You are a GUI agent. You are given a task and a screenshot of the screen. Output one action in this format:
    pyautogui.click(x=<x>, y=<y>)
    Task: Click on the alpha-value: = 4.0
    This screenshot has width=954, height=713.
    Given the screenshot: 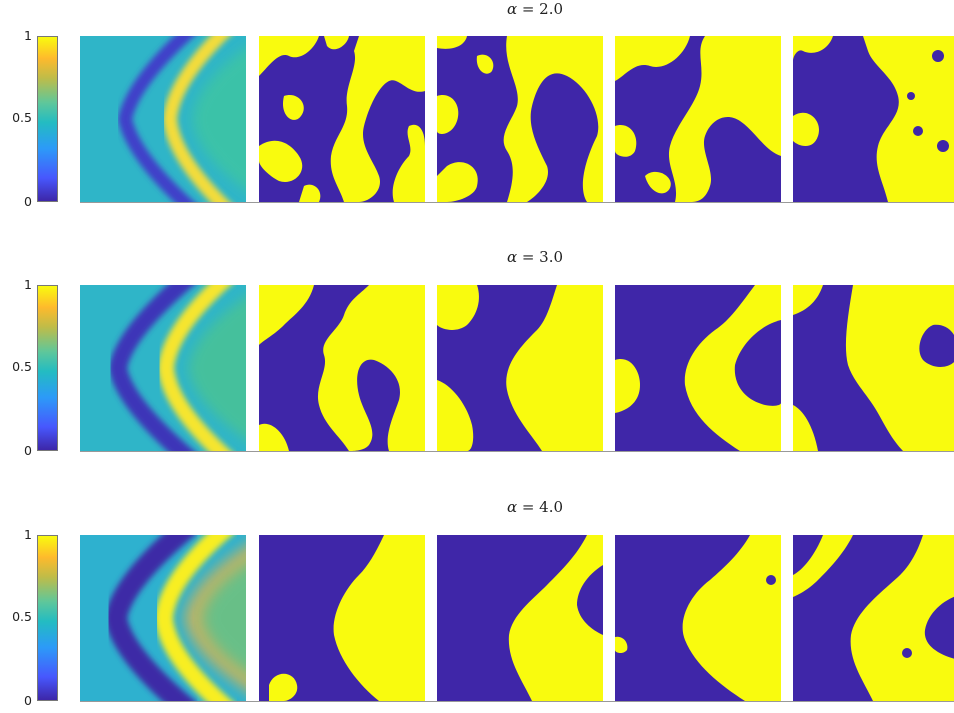 What is the action you would take?
    pyautogui.click(x=540, y=507)
    